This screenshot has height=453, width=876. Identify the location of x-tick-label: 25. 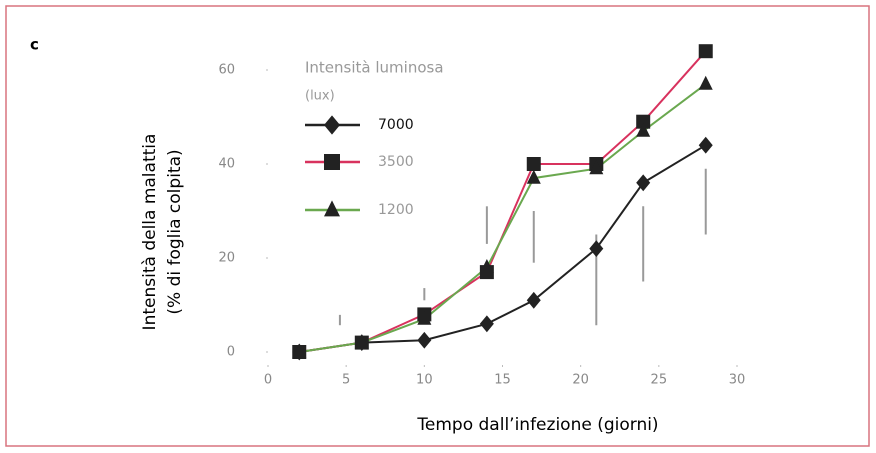
(659, 380).